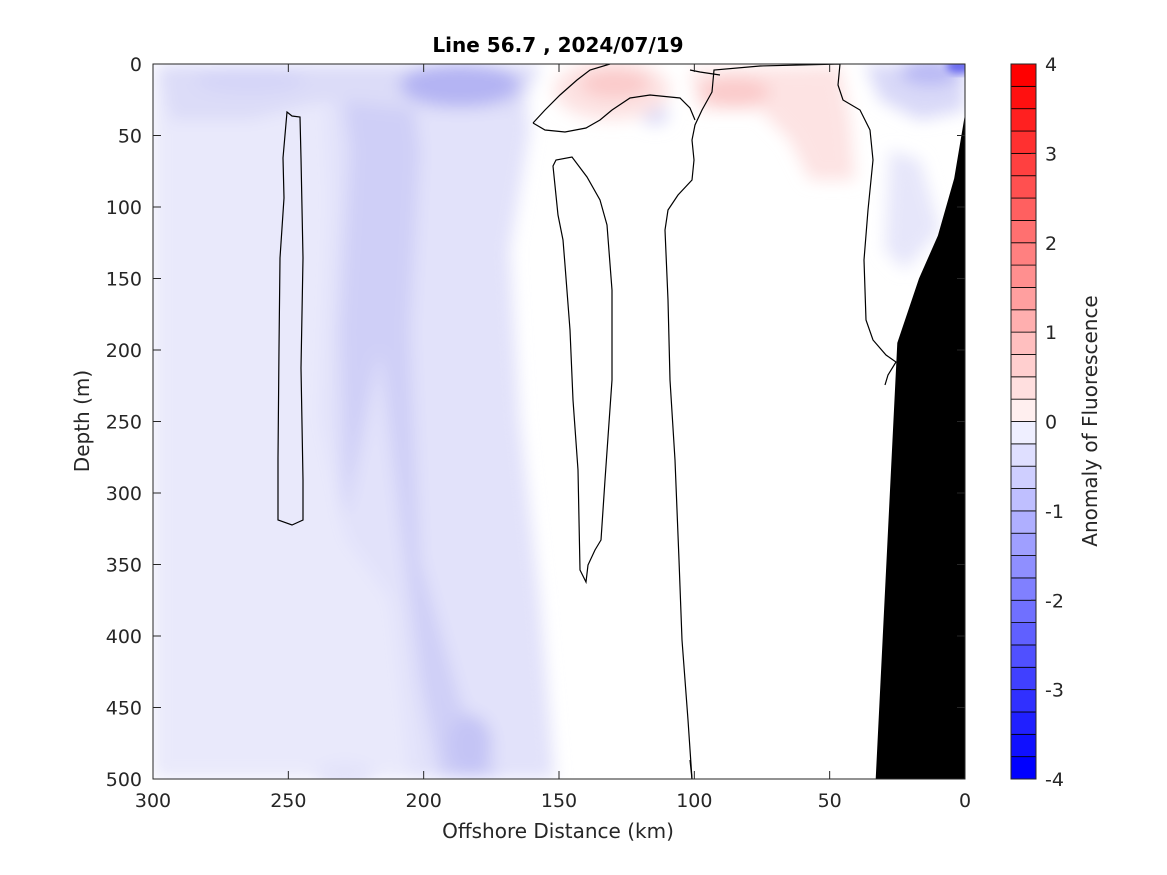  Describe the element at coordinates (124, 709) in the screenshot. I see `y-tick-label: 450` at that location.